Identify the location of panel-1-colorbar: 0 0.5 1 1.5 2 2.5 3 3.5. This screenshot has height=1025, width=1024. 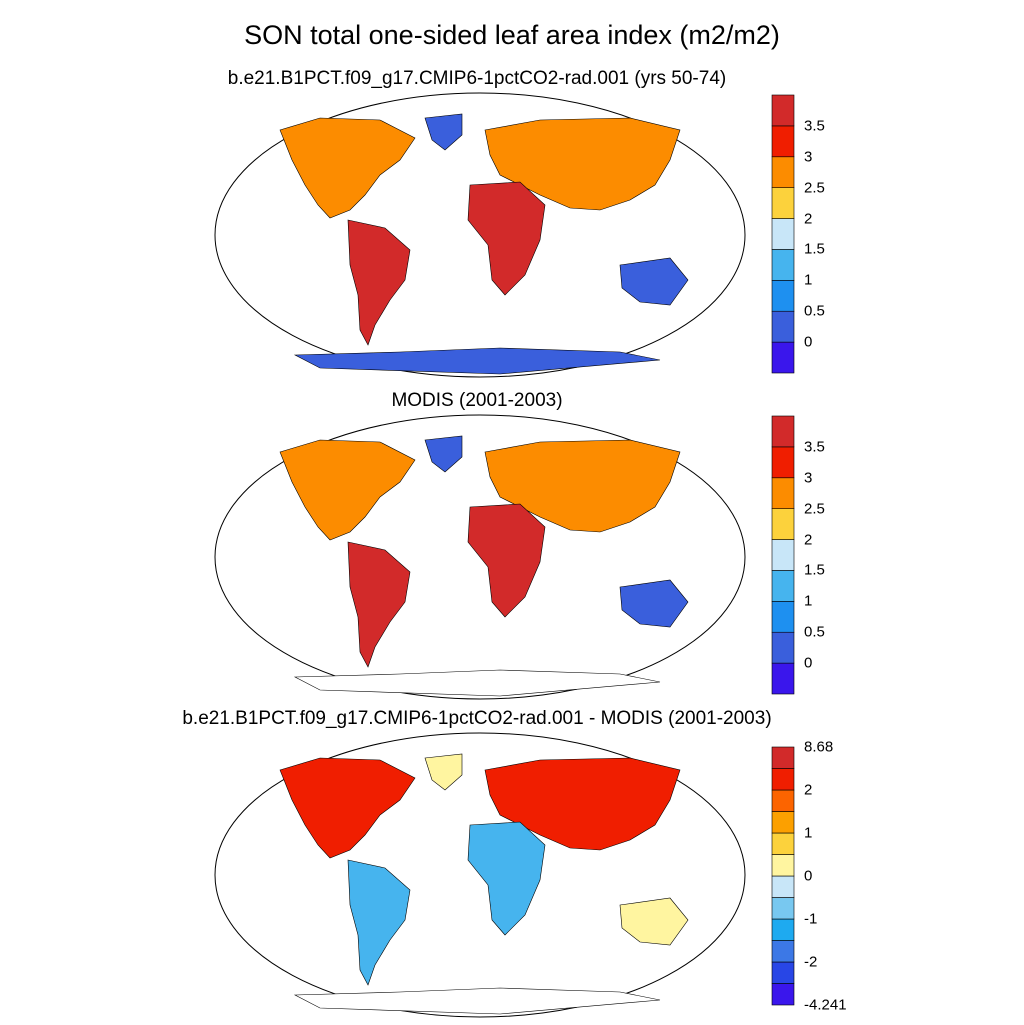
(811, 234).